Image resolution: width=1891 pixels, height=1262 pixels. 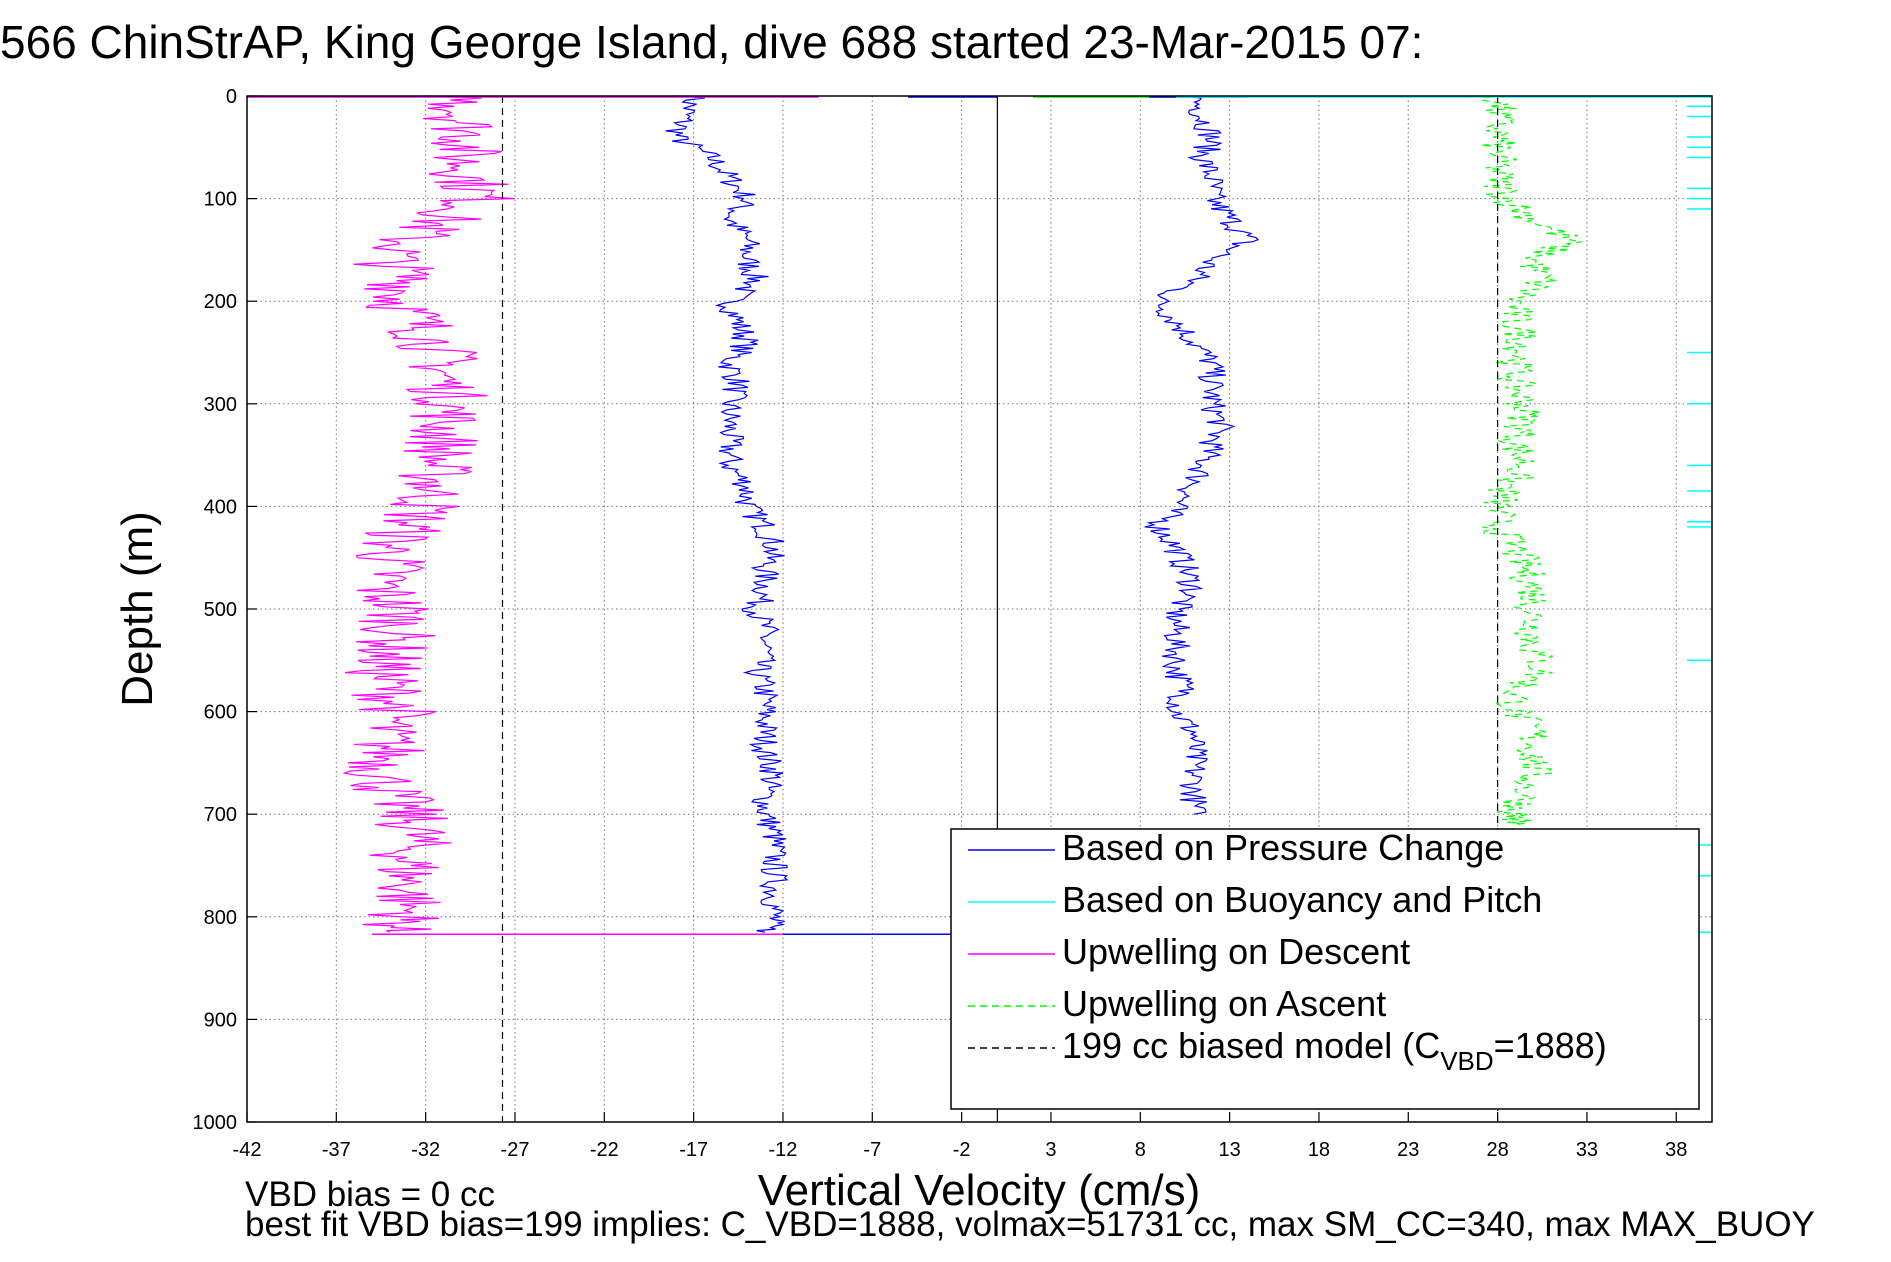 What do you see at coordinates (220, 1020) in the screenshot?
I see `y-tick-label: 900` at bounding box center [220, 1020].